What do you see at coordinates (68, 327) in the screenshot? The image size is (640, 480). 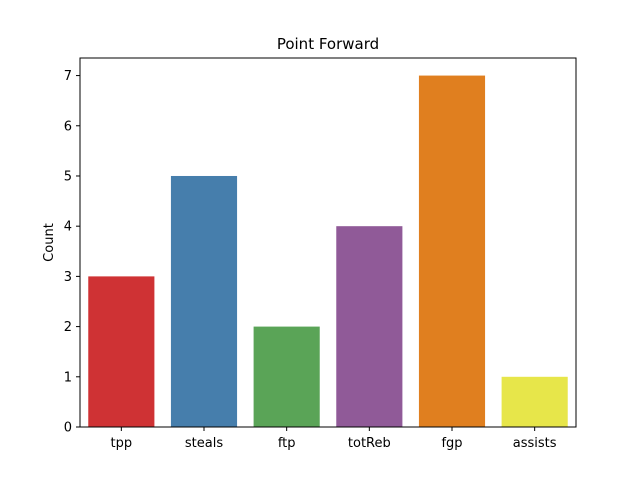 I see `y-tick-label: 2` at bounding box center [68, 327].